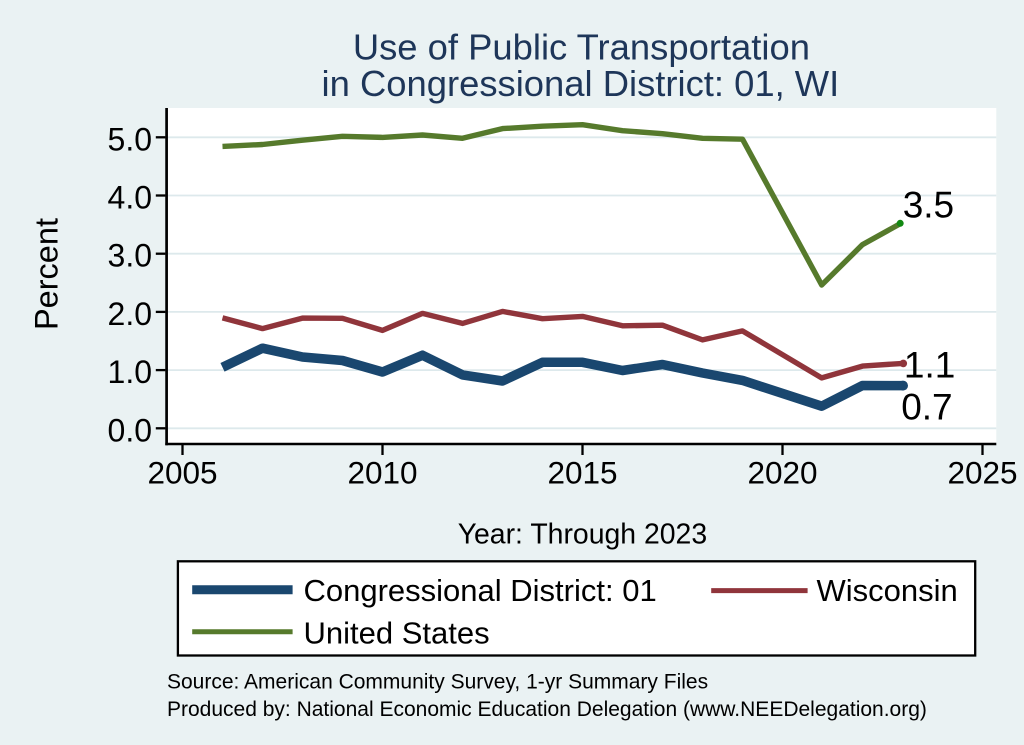 This screenshot has width=1024, height=745. Describe the element at coordinates (130, 372) in the screenshot. I see `svg-text: 1.0` at that location.